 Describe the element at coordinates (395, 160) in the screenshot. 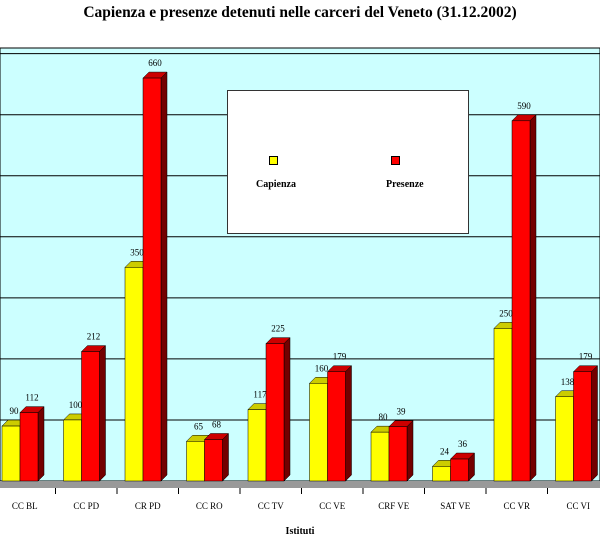

I see `legend-swatch-presenze` at that location.